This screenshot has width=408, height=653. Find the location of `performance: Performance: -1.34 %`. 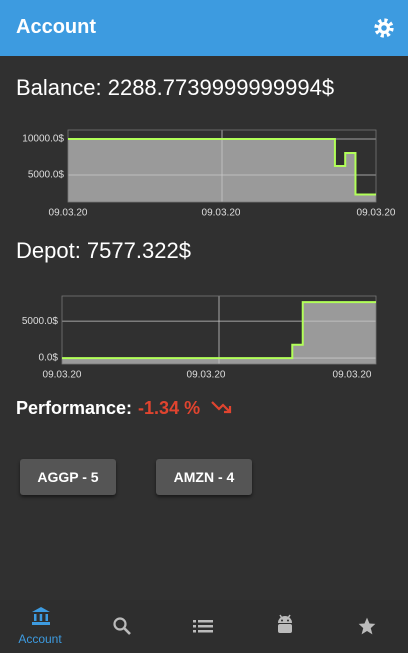

performance: Performance: -1.34 % is located at coordinates (124, 408).